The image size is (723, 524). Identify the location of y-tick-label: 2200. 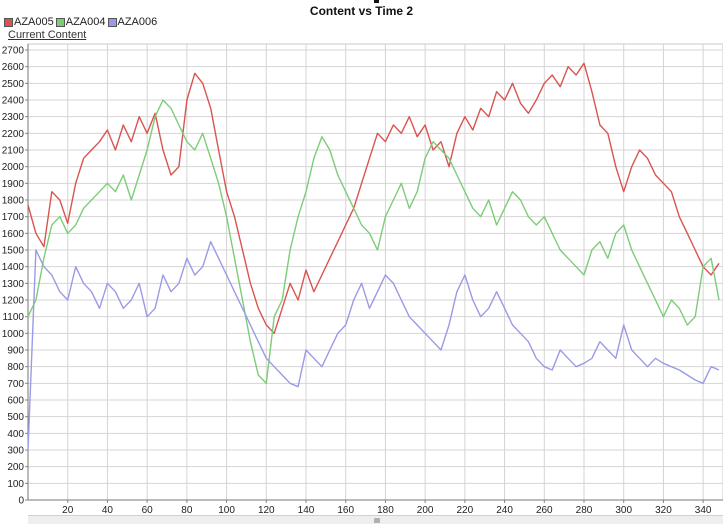
(13, 134).